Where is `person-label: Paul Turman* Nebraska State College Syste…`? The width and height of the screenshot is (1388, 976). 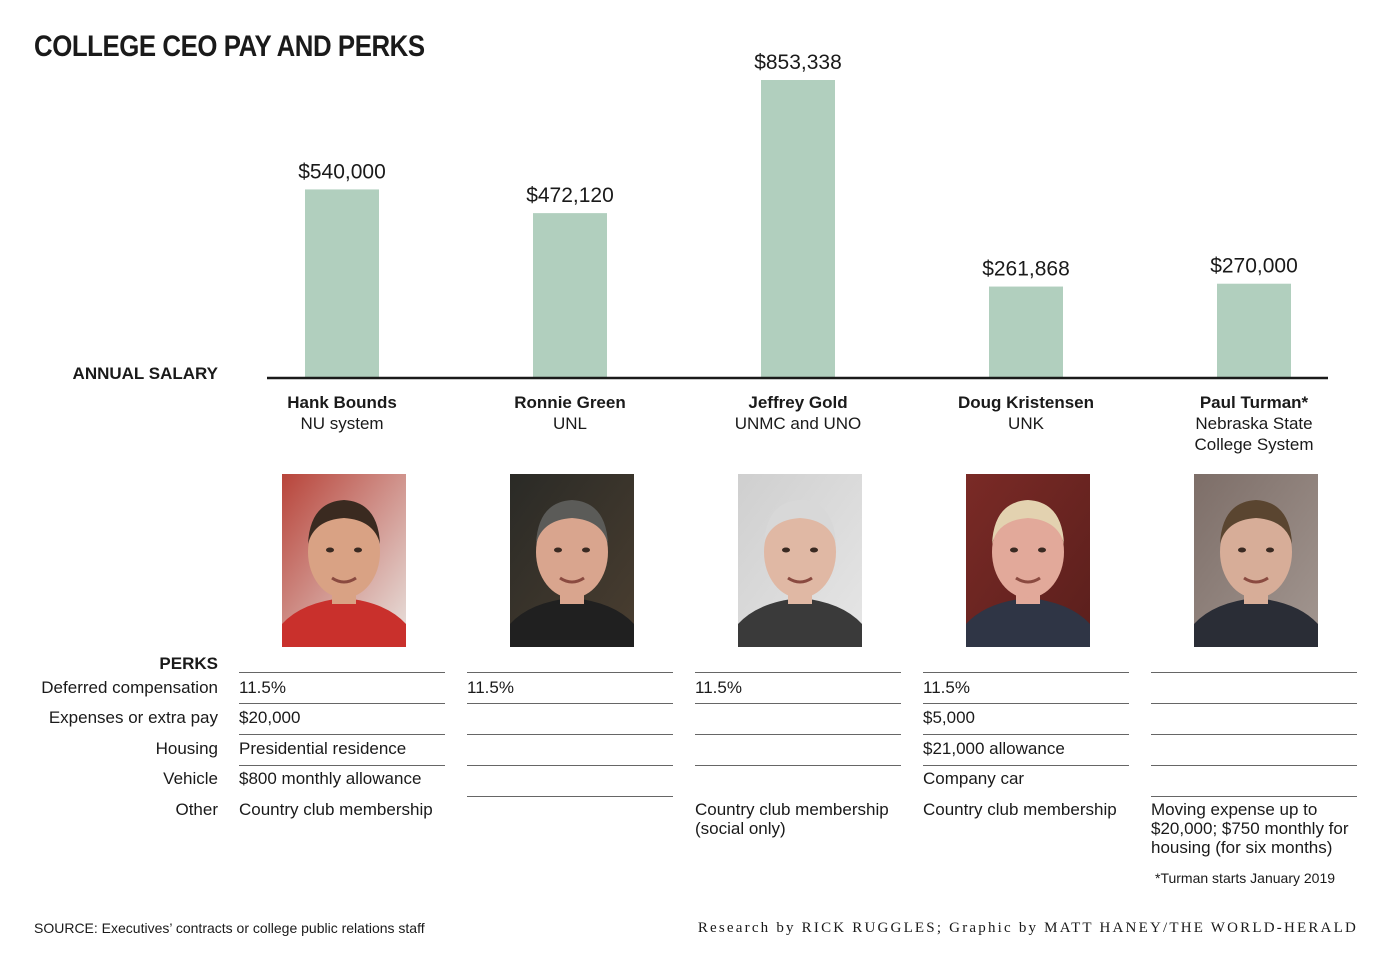
person-label: Paul Turman* Nebraska State College Syste… is located at coordinates (1254, 423).